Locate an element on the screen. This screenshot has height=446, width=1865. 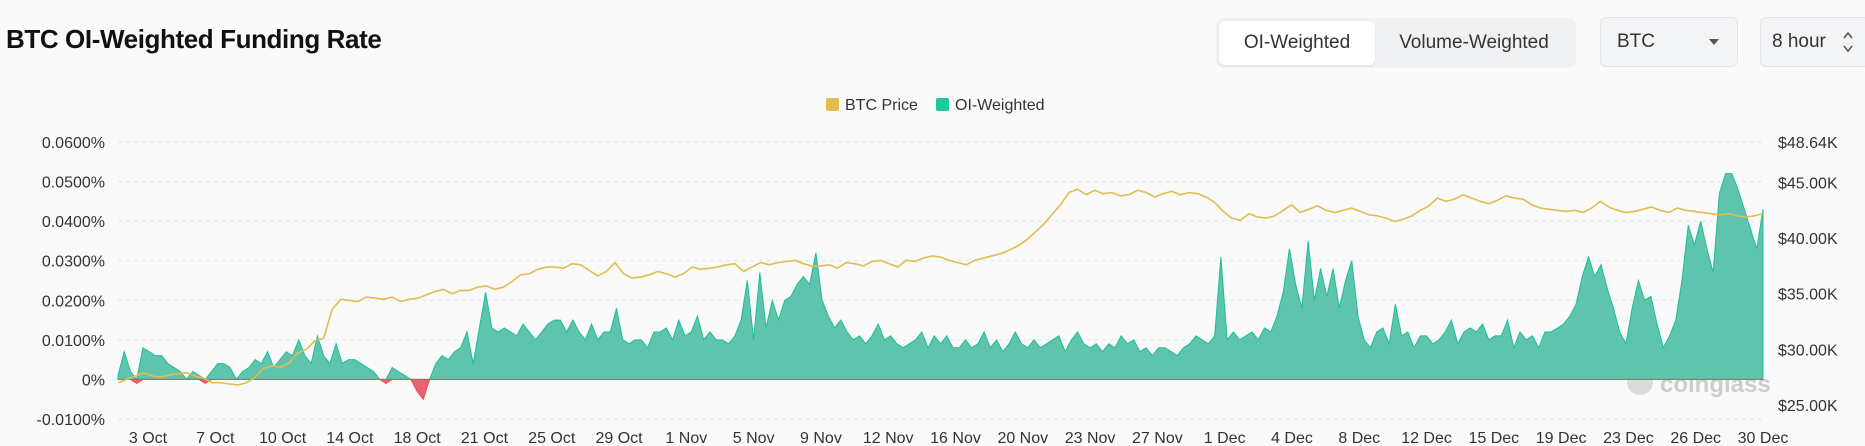
x-tick-label: 20 Nov is located at coordinates (1022, 438).